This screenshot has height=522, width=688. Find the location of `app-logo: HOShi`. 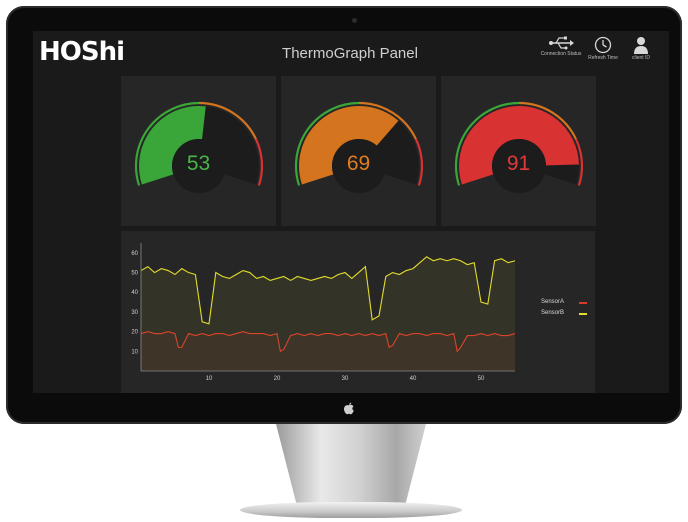

app-logo: HOShi is located at coordinates (82, 52).